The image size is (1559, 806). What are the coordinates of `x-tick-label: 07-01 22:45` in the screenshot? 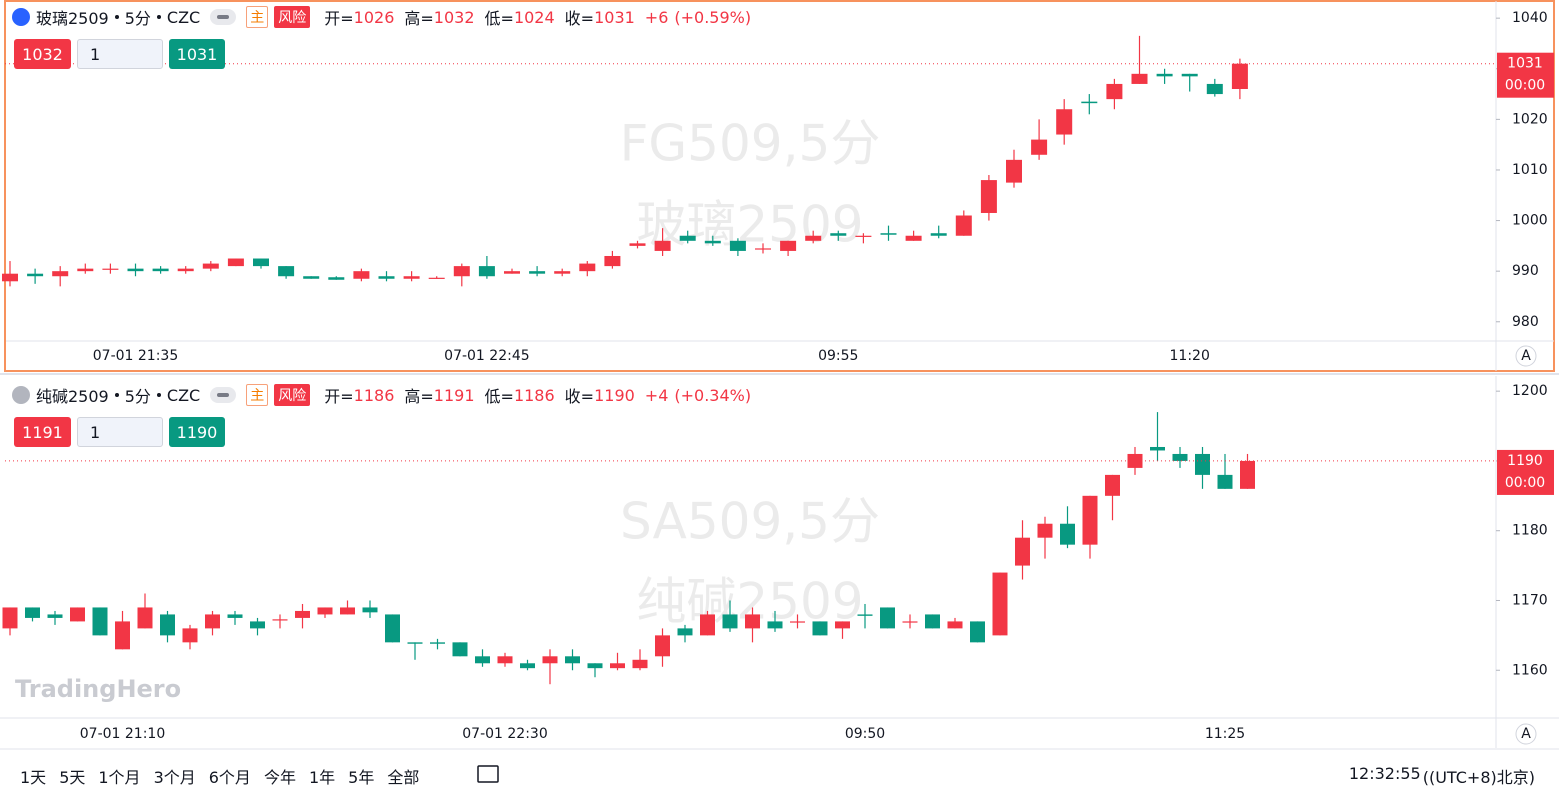 It's located at (486, 356).